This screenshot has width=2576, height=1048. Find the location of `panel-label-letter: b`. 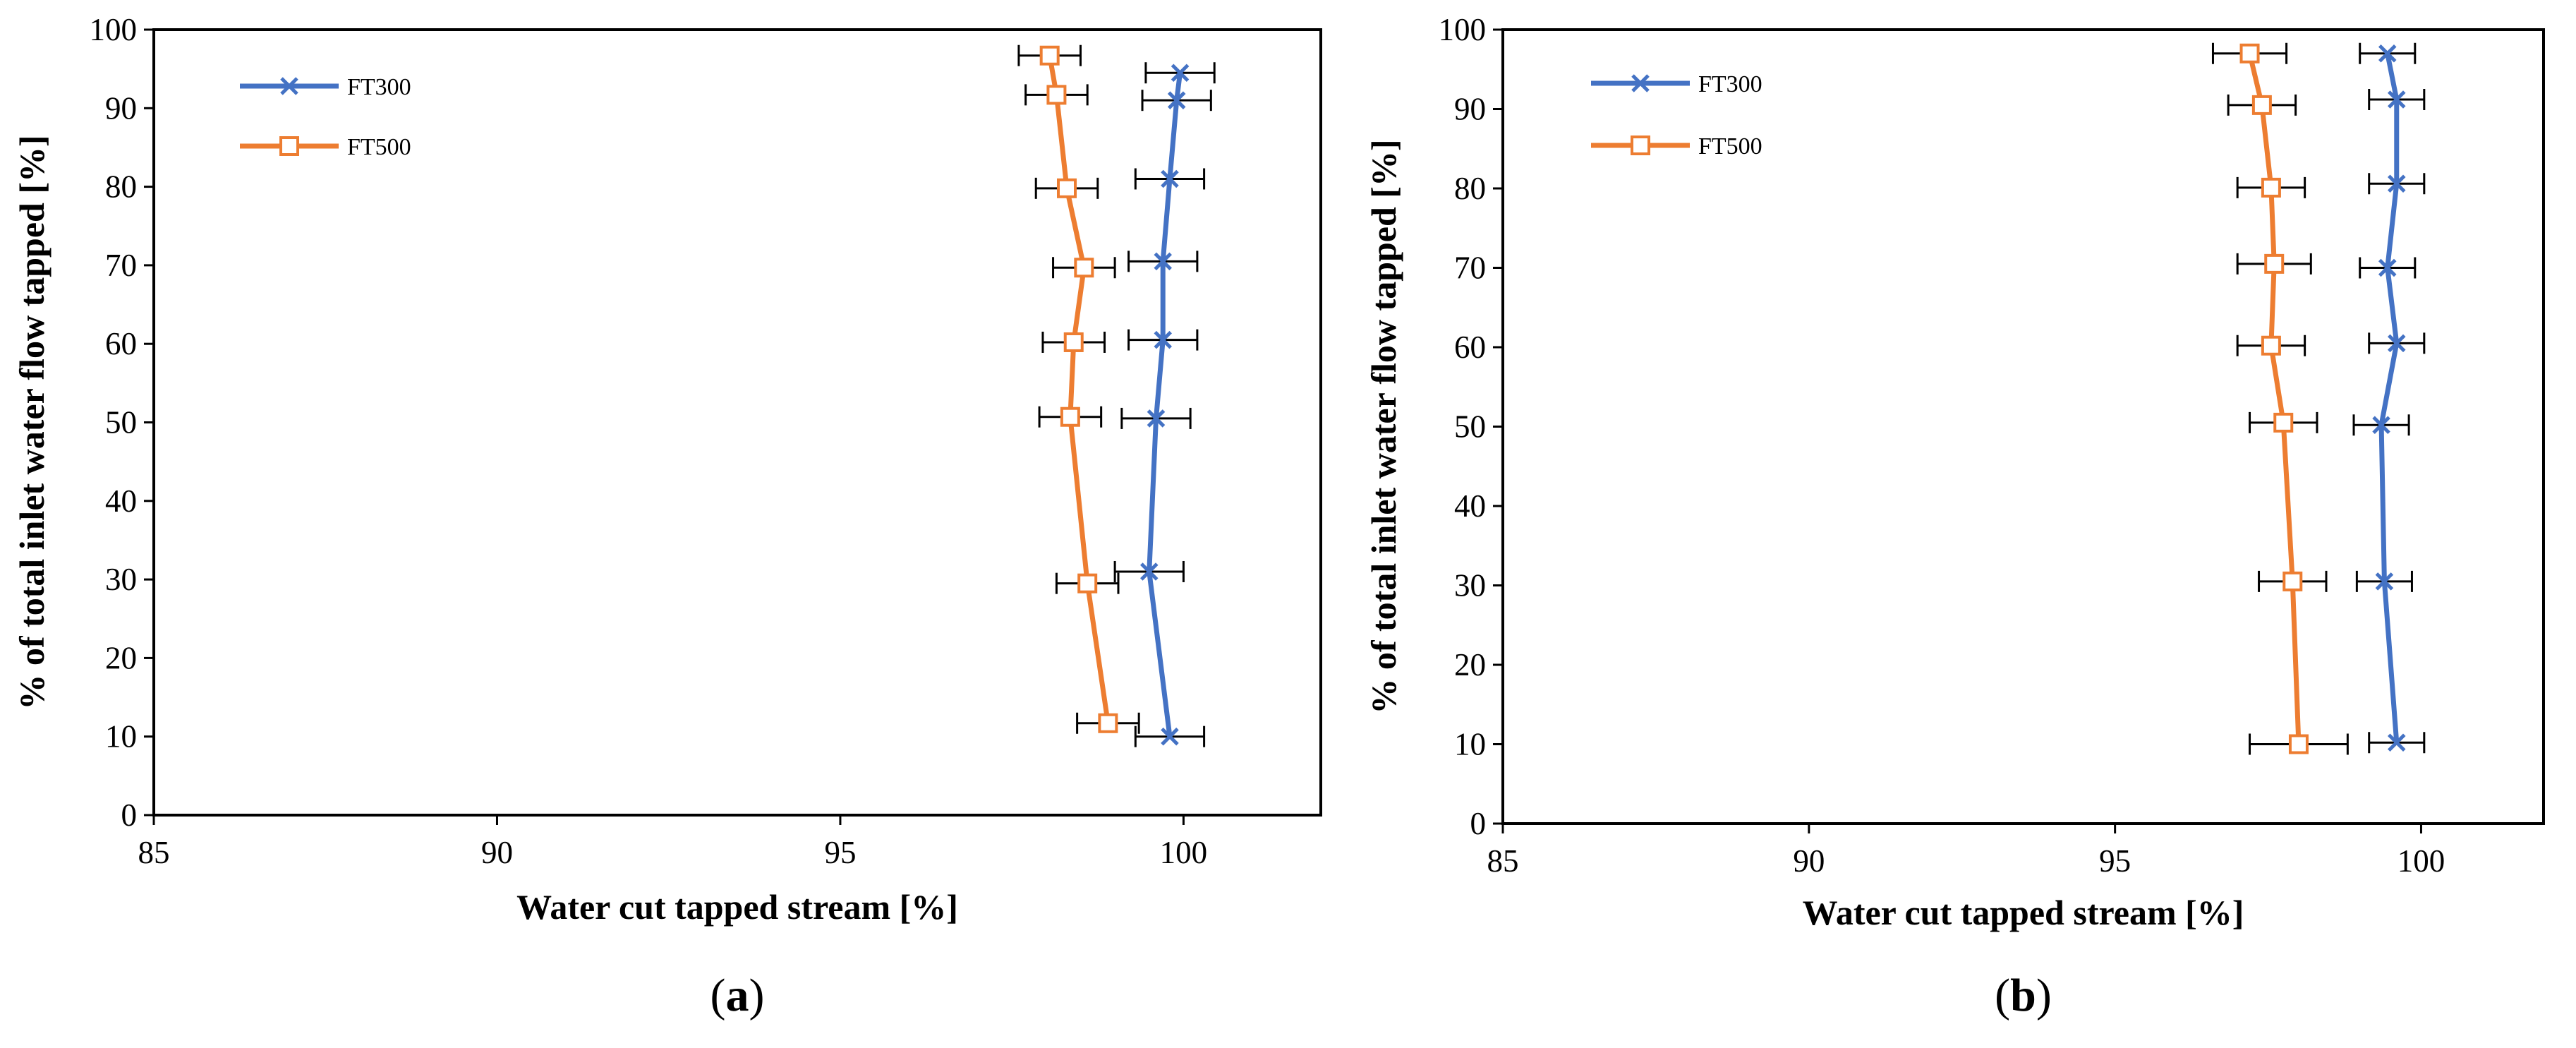

panel-label-letter: b is located at coordinates (2023, 995).